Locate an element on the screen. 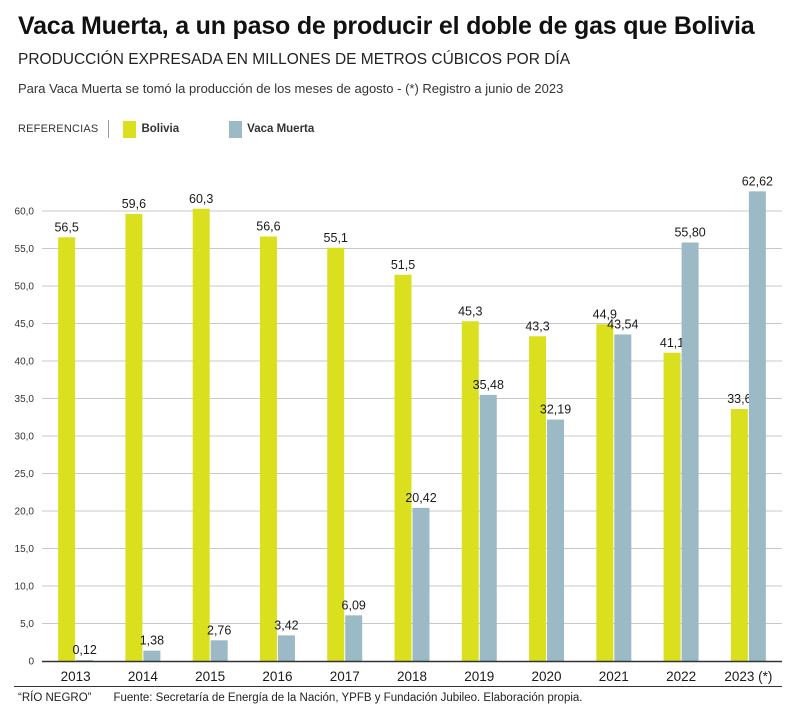 The width and height of the screenshot is (792, 720). data-label: 3,42 is located at coordinates (286, 625).